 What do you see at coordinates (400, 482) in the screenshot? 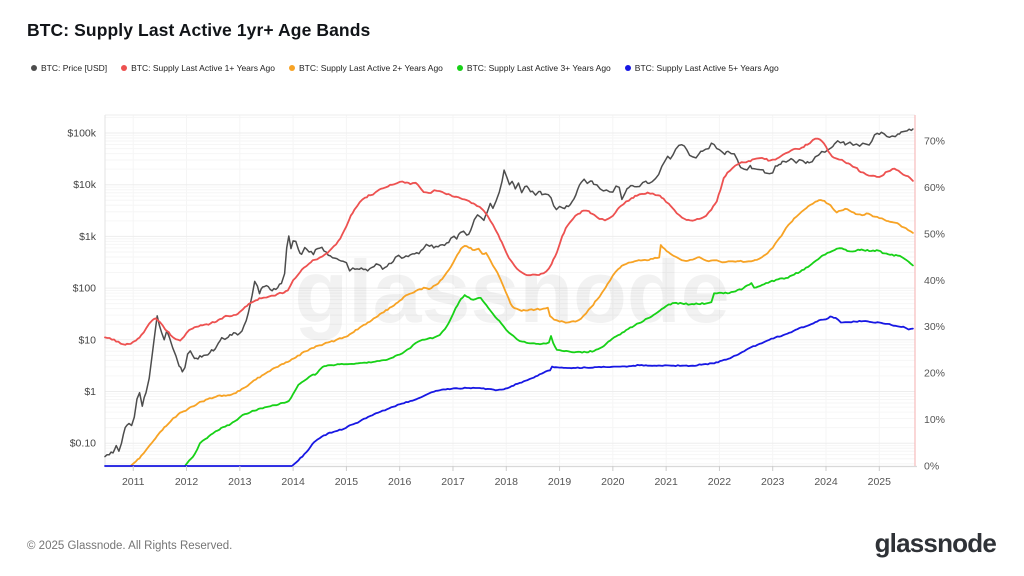
I see `x-tick-label: 2016` at bounding box center [400, 482].